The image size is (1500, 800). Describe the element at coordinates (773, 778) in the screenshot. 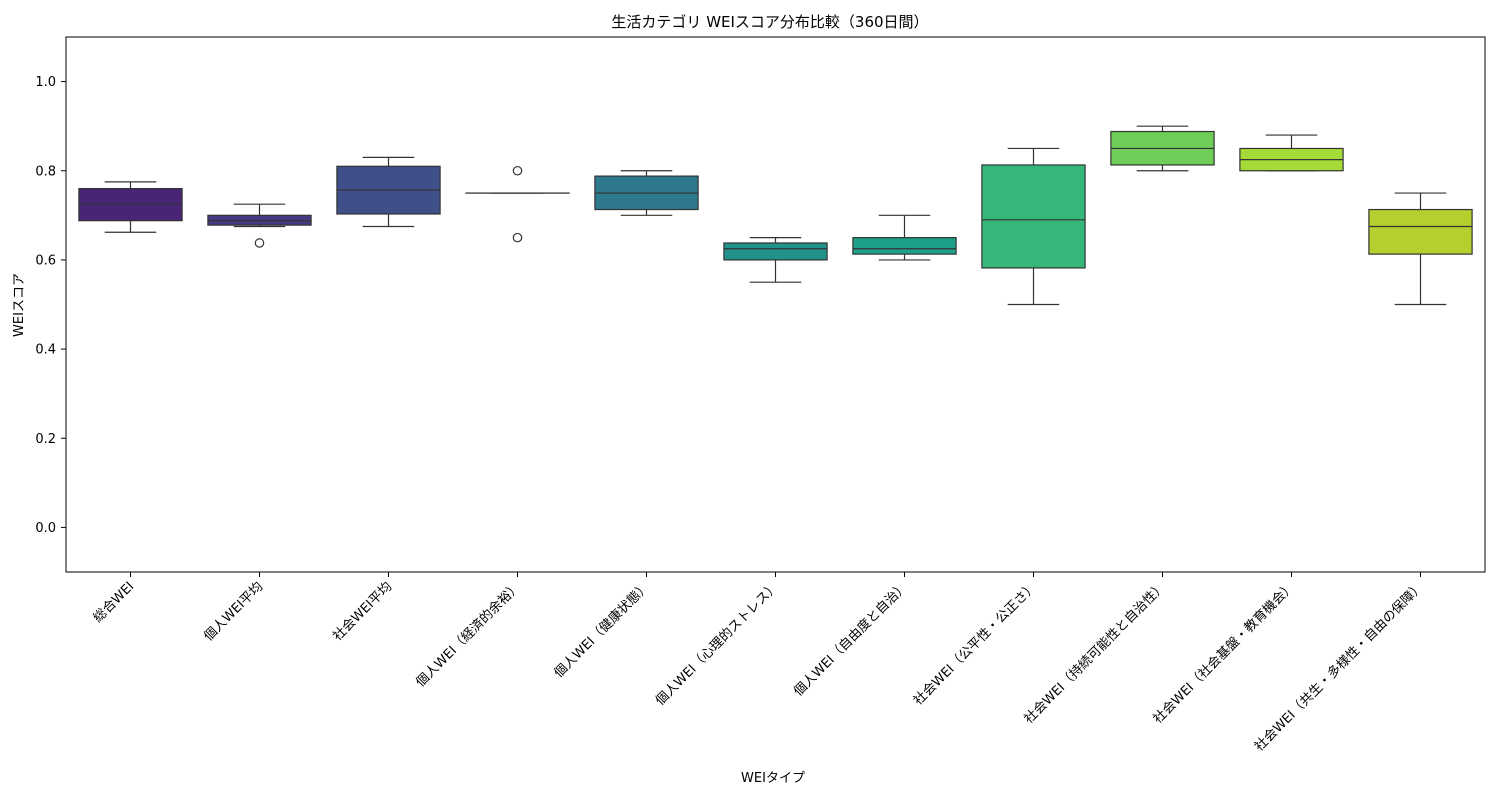

I see `x-axis-title: WEIタイプ` at that location.